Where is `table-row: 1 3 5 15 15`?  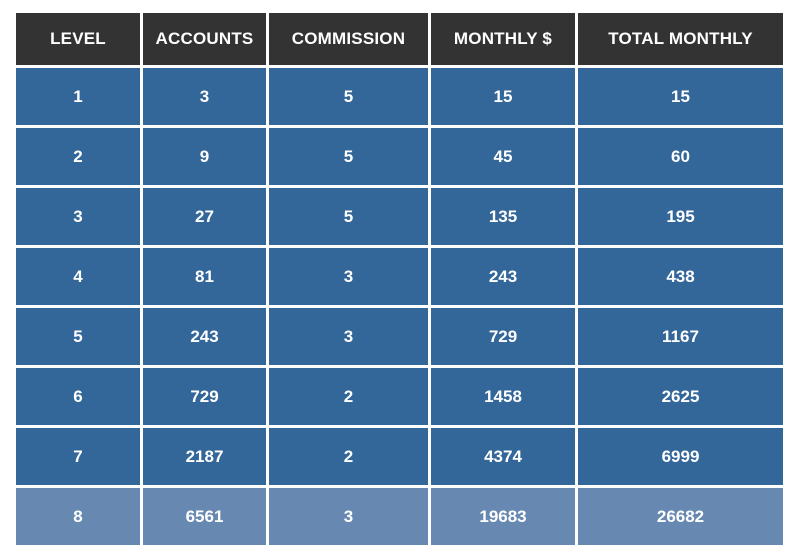 table-row: 1 3 5 15 15 is located at coordinates (399, 96).